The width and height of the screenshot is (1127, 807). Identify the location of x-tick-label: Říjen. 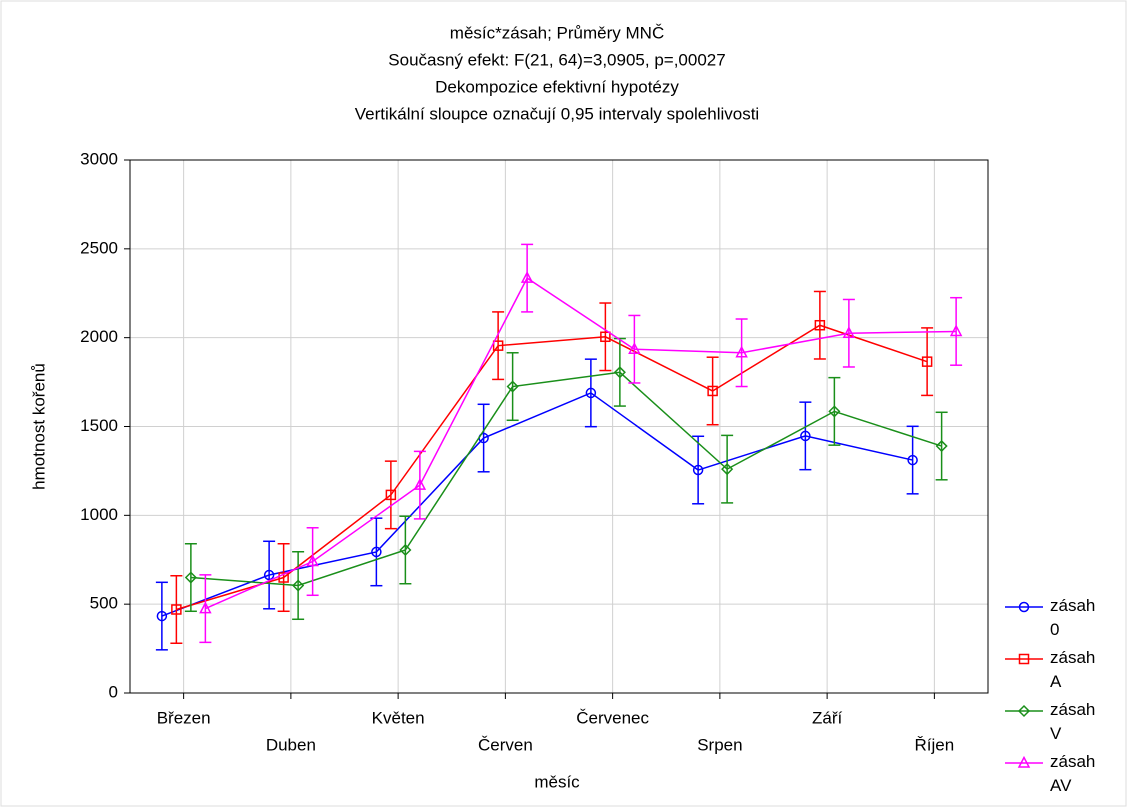
(935, 744).